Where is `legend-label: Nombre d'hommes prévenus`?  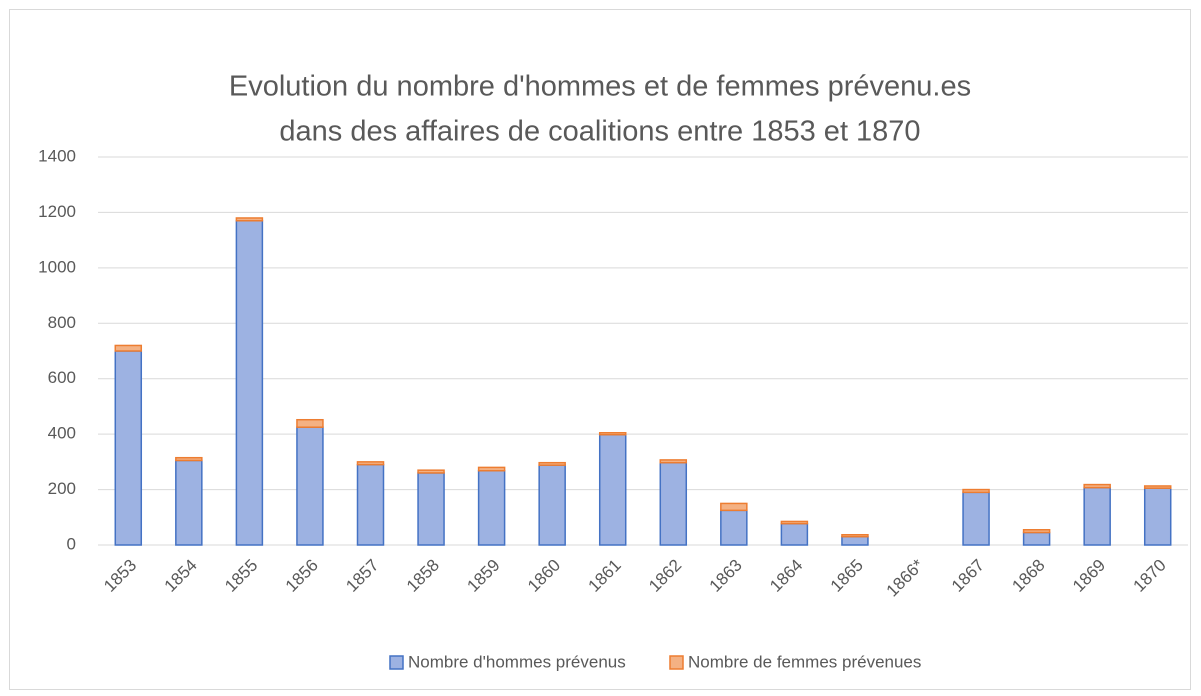 legend-label: Nombre d'hommes prévenus is located at coordinates (517, 661).